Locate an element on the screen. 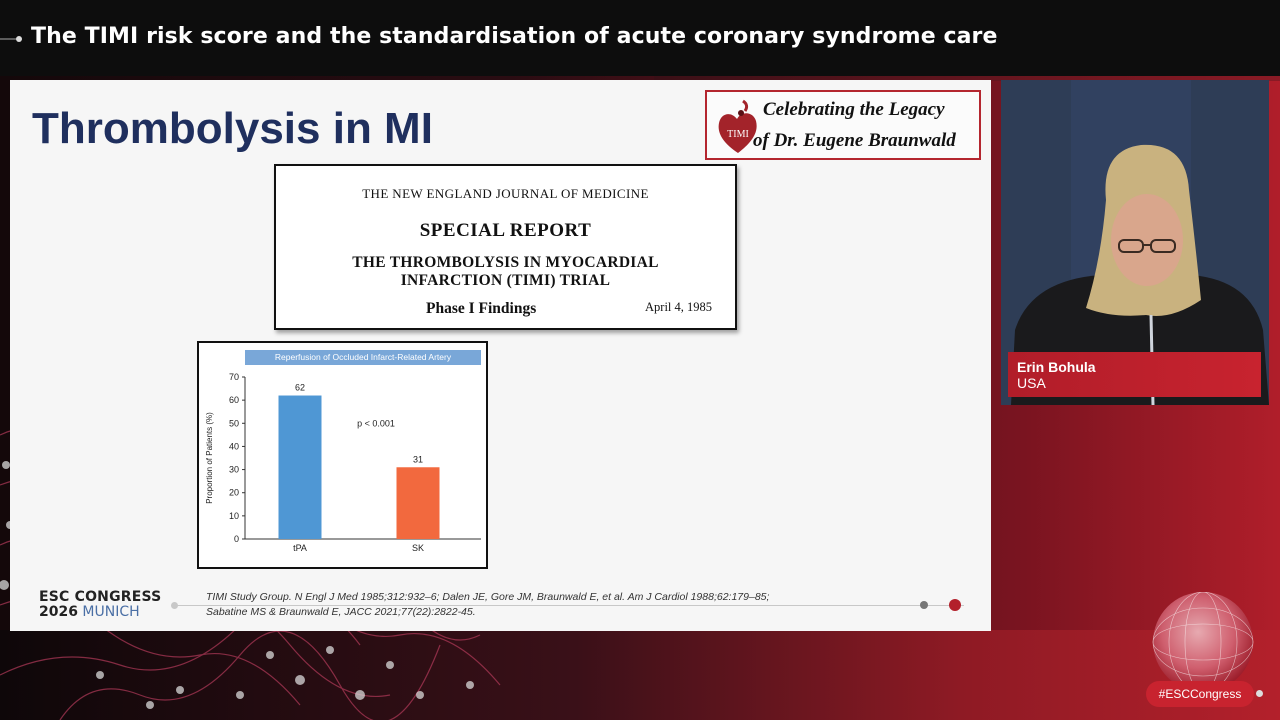 This screenshot has width=1280, height=720. footer-start-dot is located at coordinates (174, 605).